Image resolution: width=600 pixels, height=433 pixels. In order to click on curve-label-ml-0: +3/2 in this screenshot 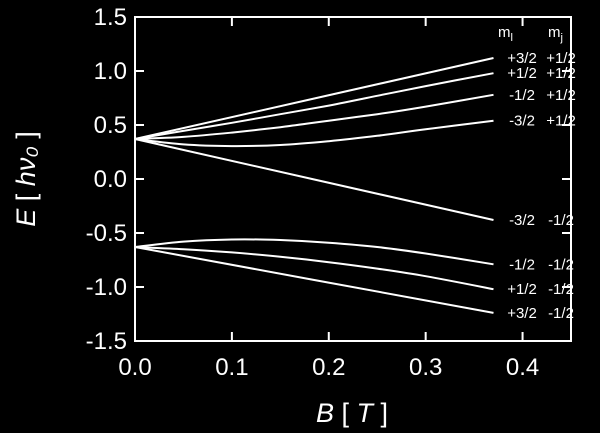, I will do `click(522, 58)`.